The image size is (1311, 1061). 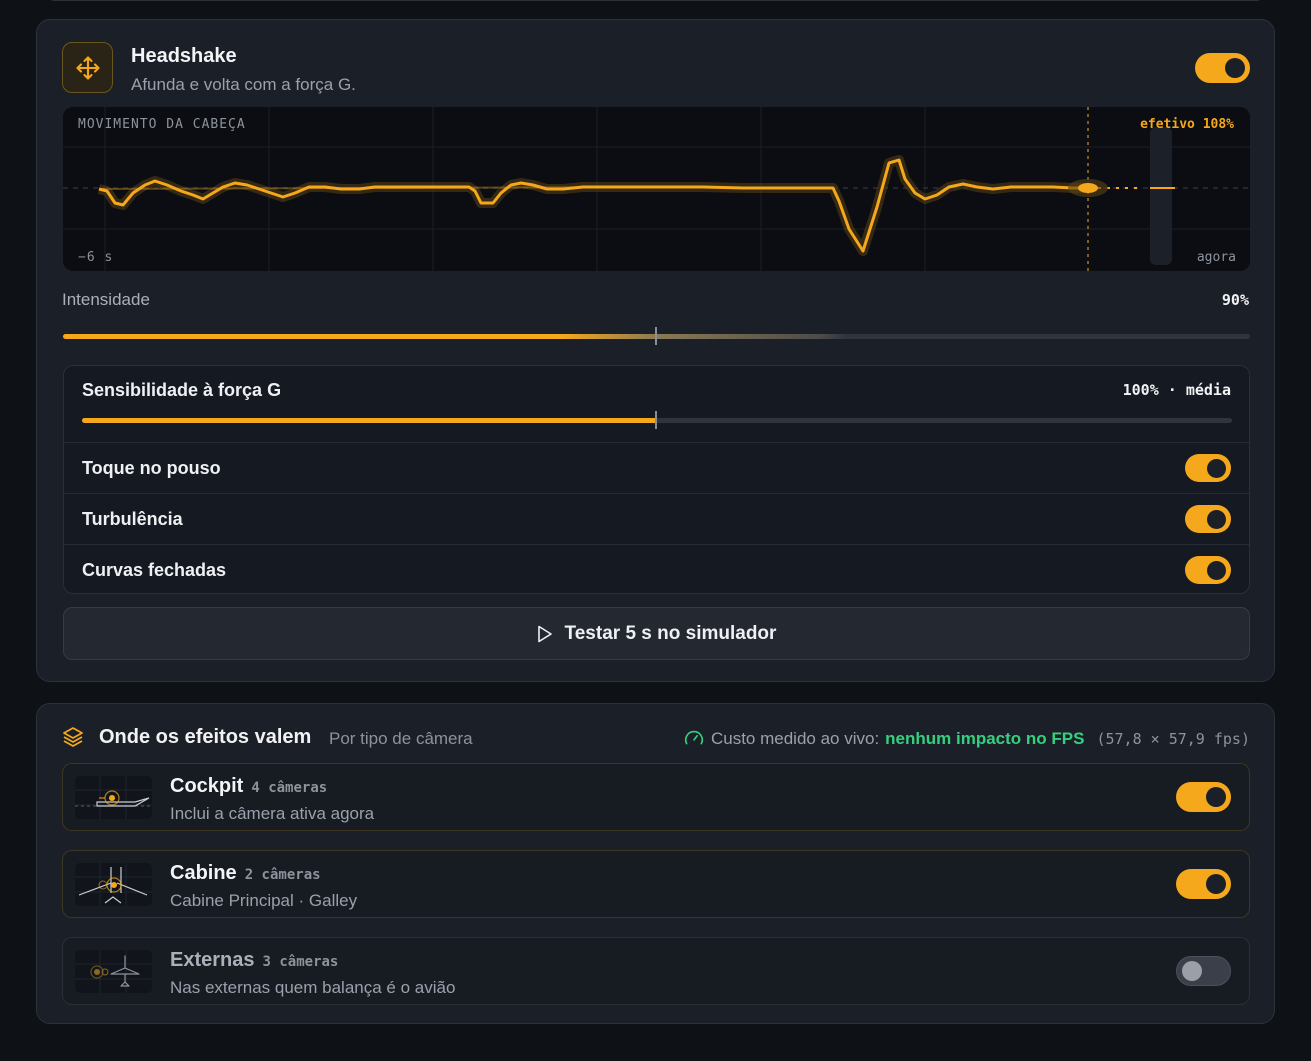 I want to click on cost-fps: (57,8 × 57,9 fps), so click(x=1173, y=739).